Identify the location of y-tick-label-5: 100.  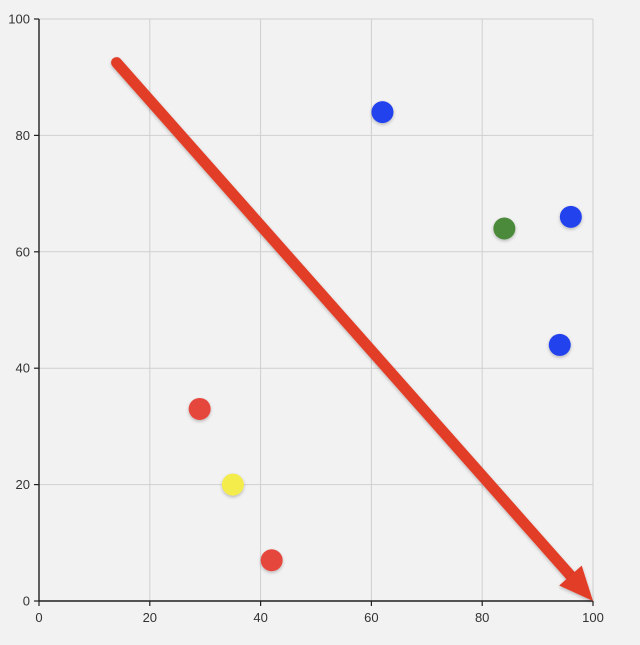
(19, 19).